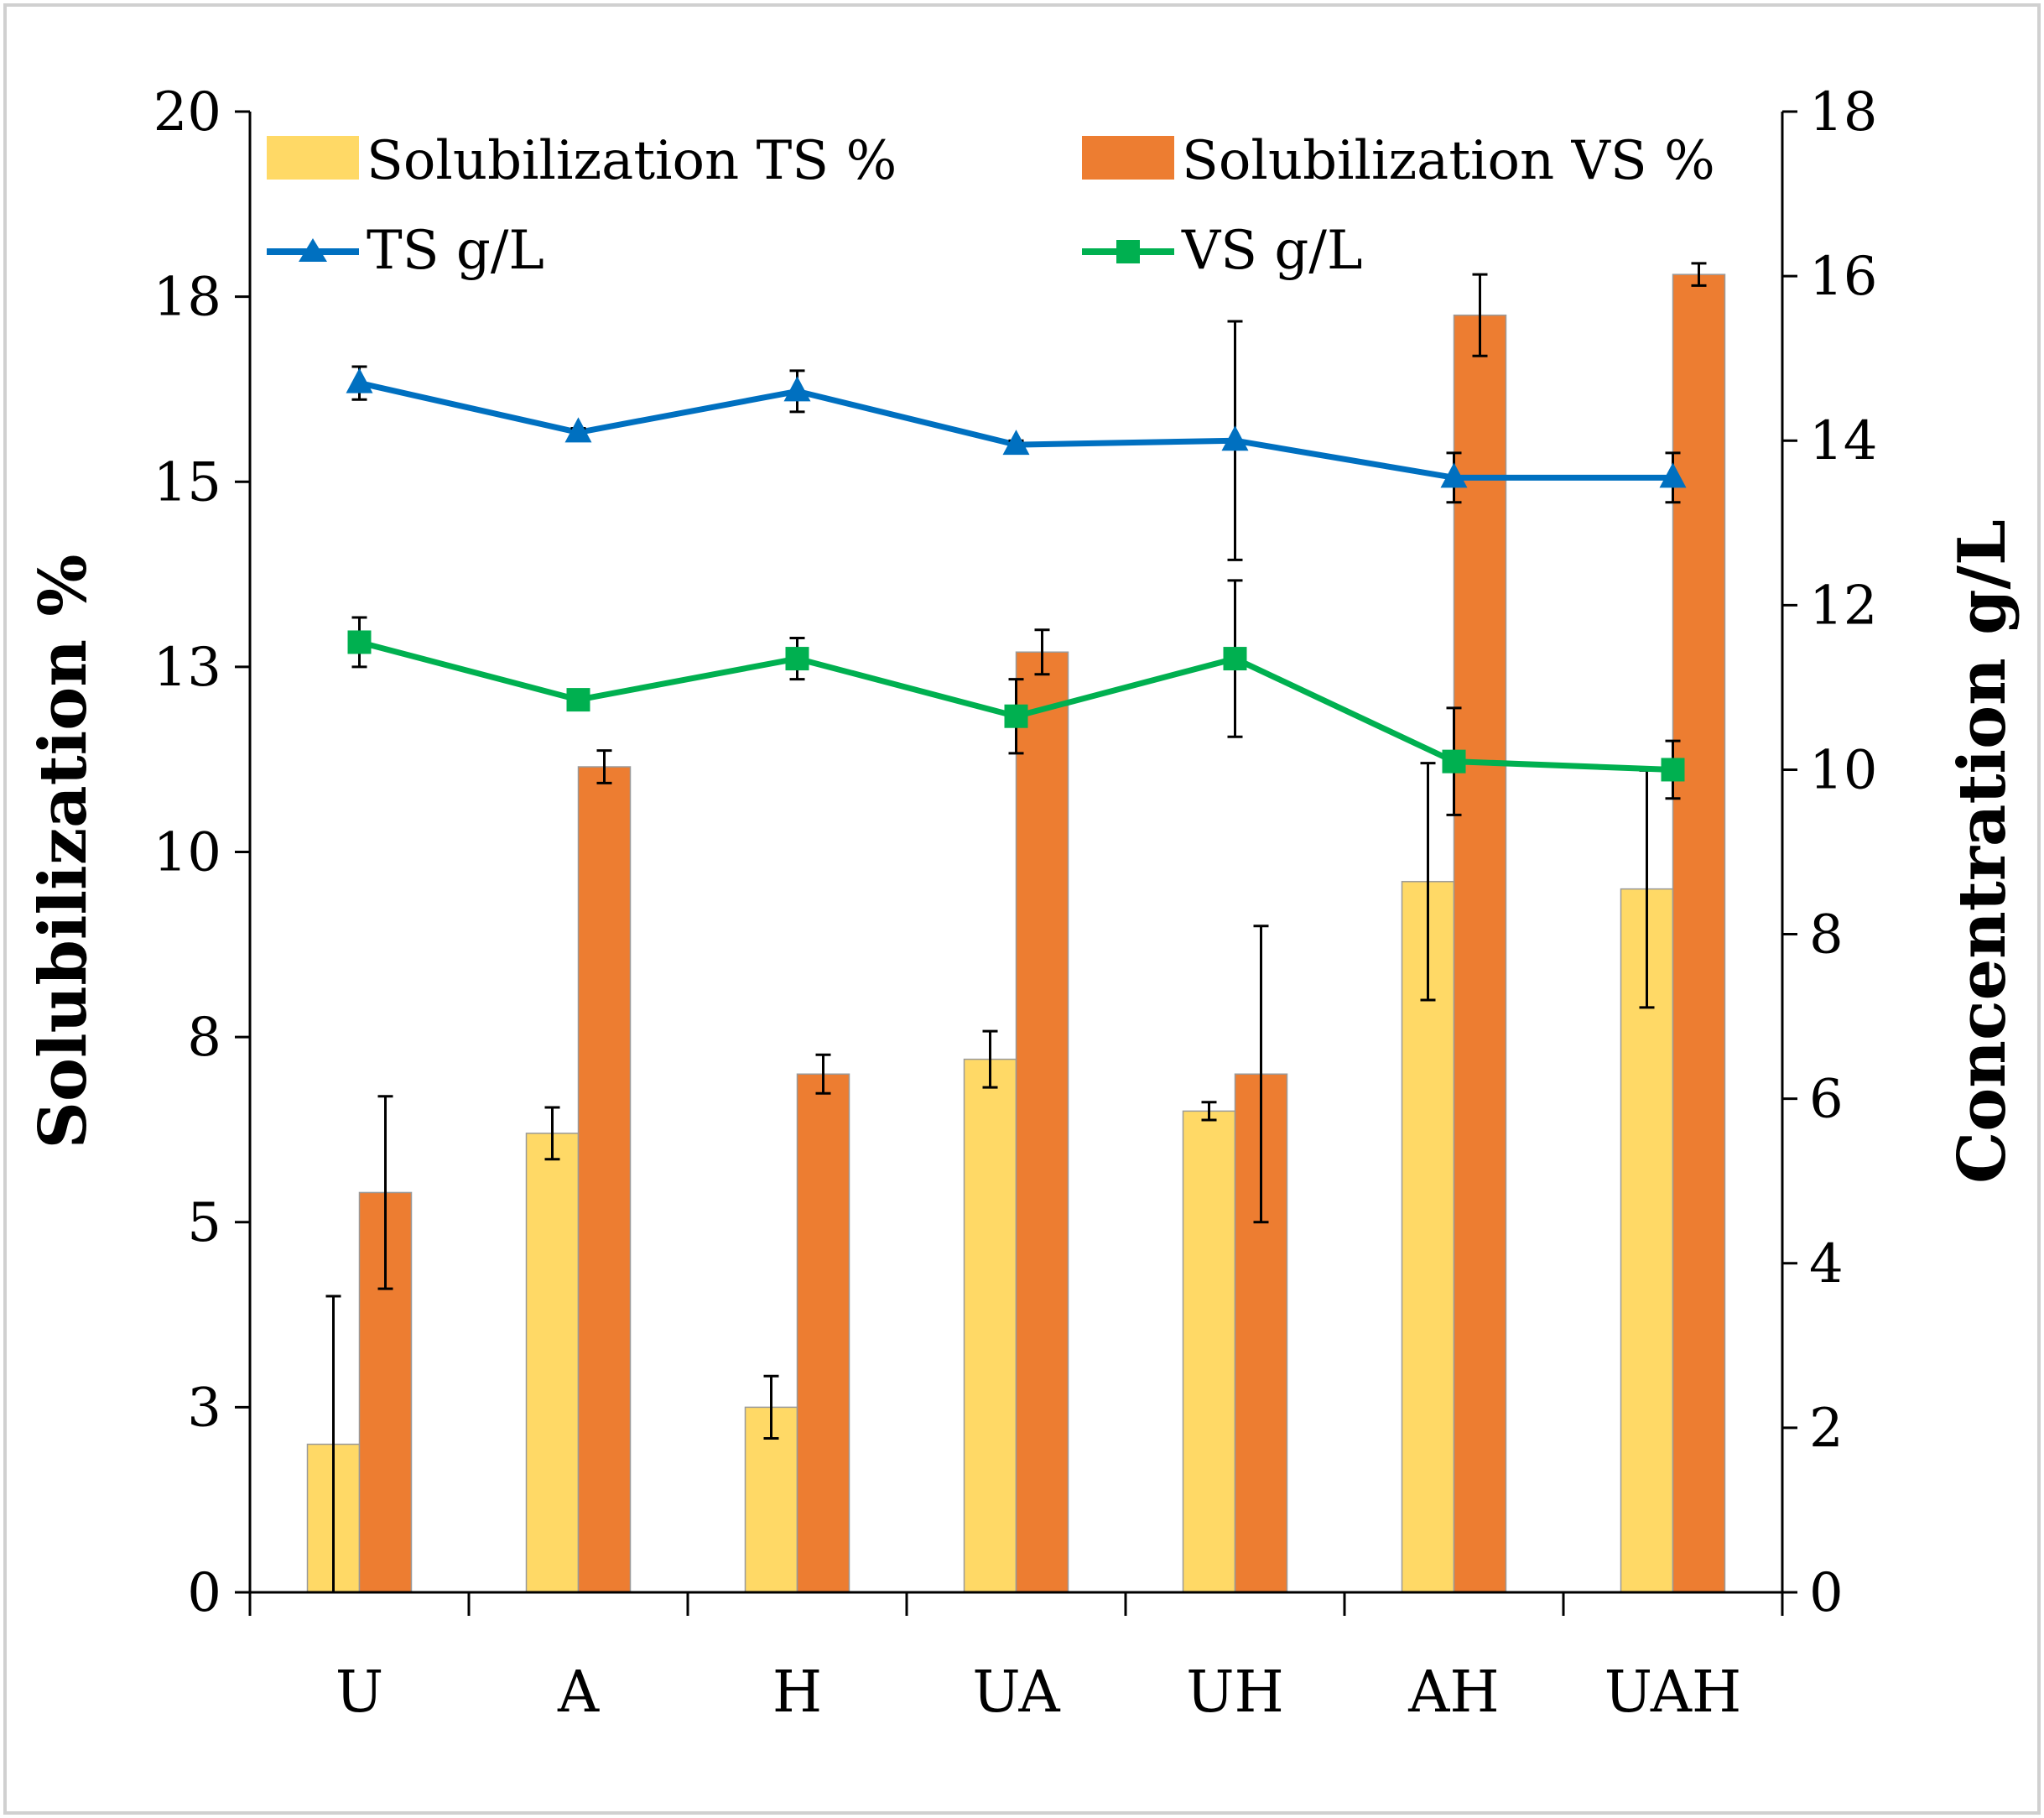 Image resolution: width=2044 pixels, height=1818 pixels. I want to click on y-left-tick-label: 8, so click(204, 1038).